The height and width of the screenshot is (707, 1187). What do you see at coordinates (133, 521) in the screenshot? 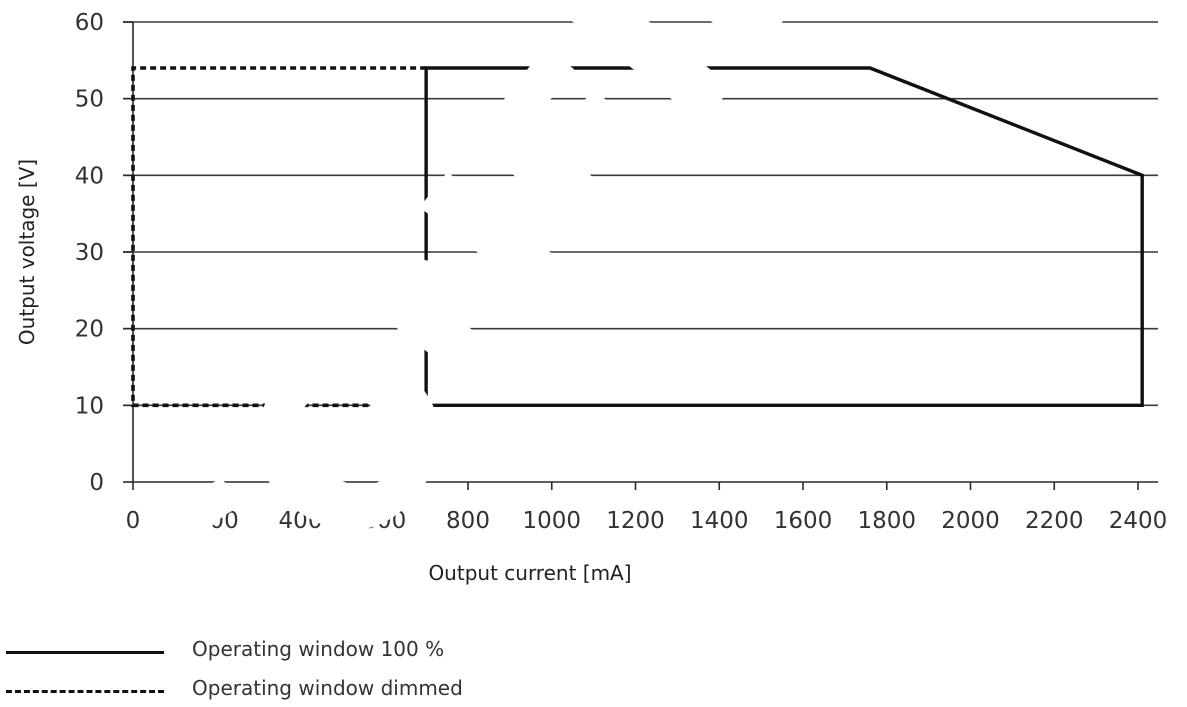
I see `x-tick-label-0: 0` at bounding box center [133, 521].